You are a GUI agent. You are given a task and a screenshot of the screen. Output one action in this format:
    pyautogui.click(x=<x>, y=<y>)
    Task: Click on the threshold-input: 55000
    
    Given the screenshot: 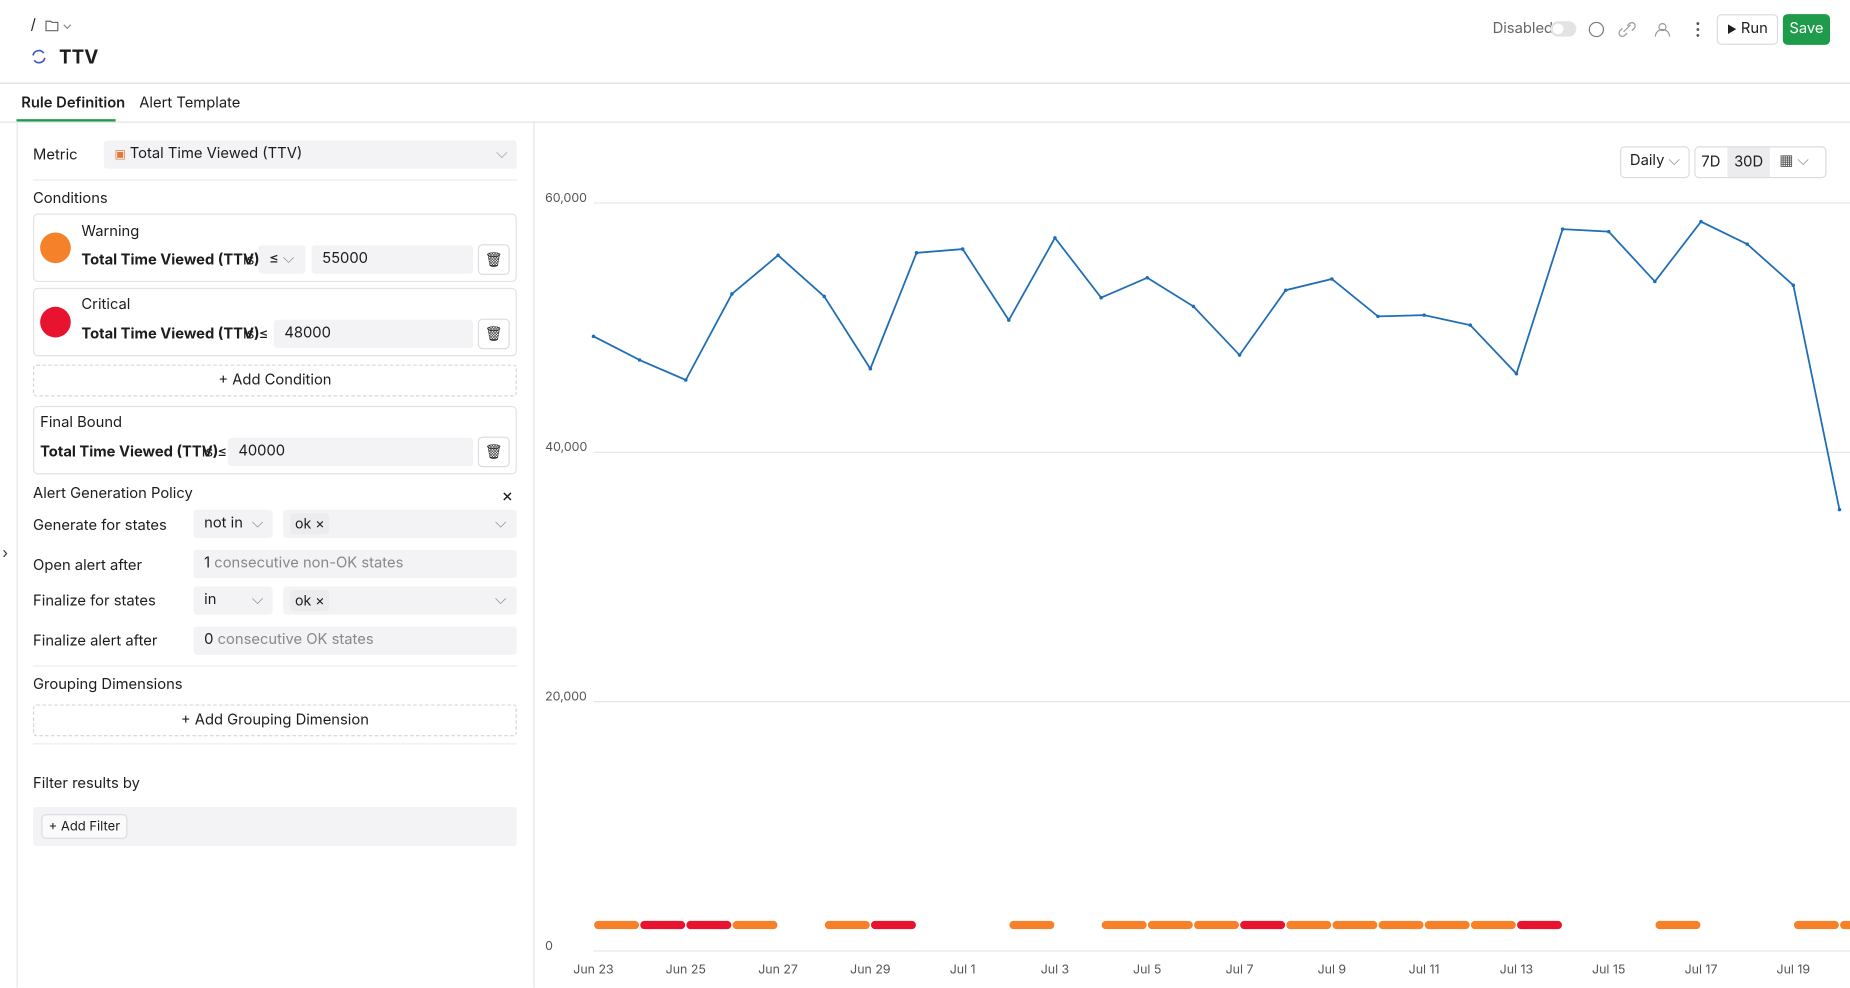 What is the action you would take?
    pyautogui.click(x=392, y=259)
    